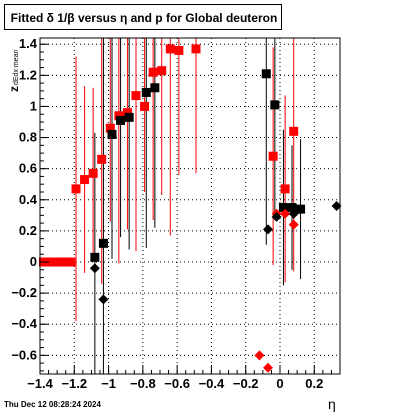 This screenshot has height=414, width=400. What do you see at coordinates (28, 168) in the screenshot?
I see `y-tick-label: 0.6` at bounding box center [28, 168].